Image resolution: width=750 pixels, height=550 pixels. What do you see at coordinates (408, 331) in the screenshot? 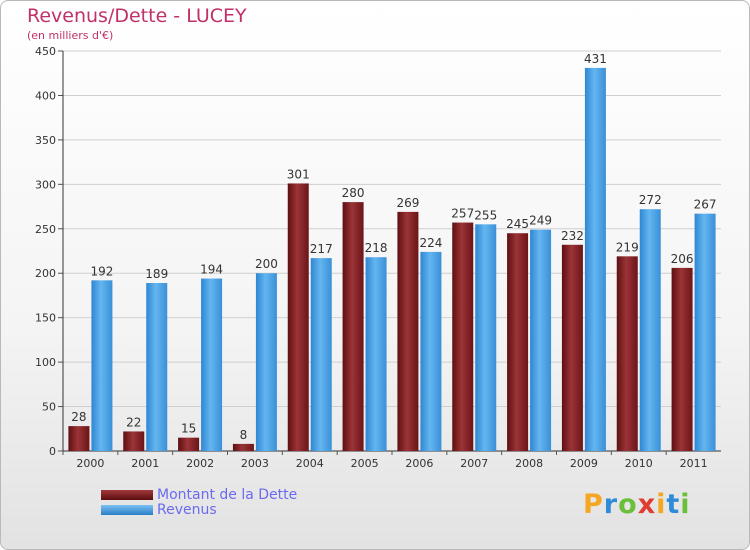
I see `bar-dette-2006` at bounding box center [408, 331].